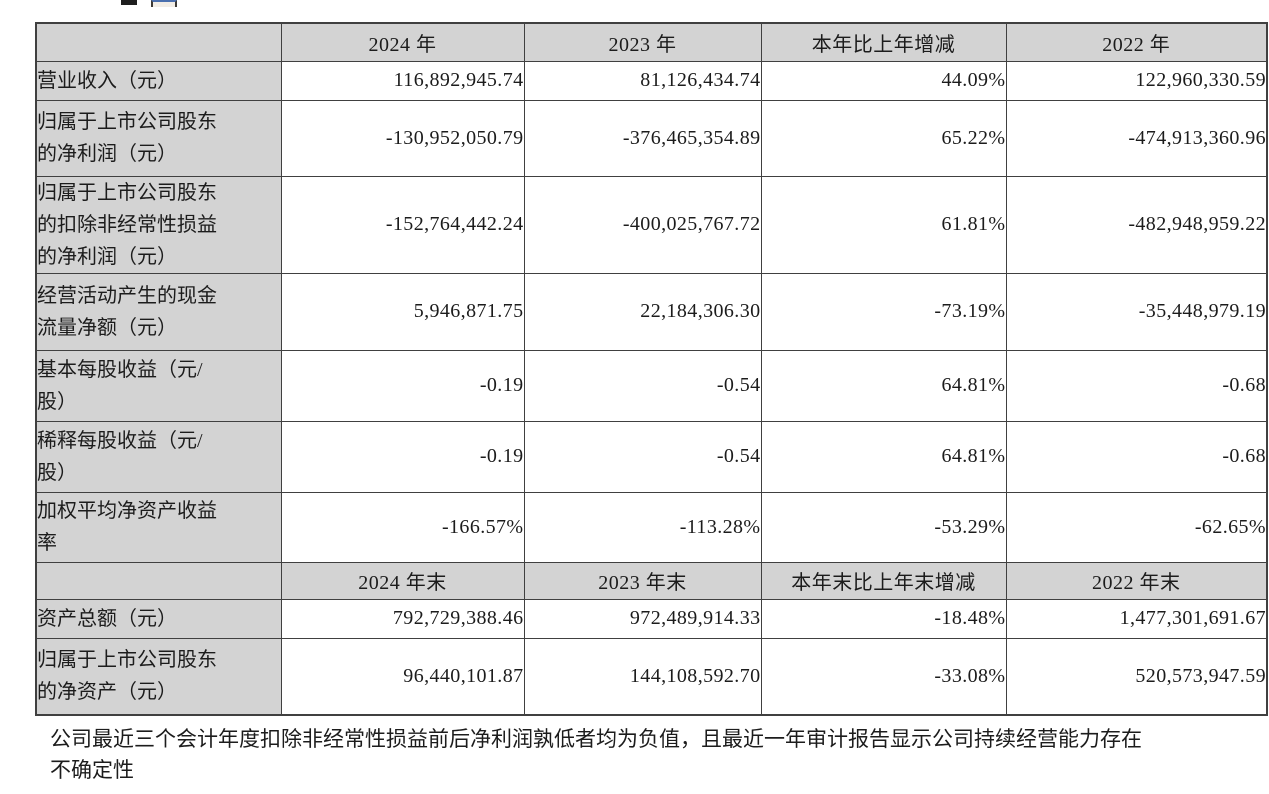  I want to click on value-2022: 520,573,947.59, so click(1136, 676).